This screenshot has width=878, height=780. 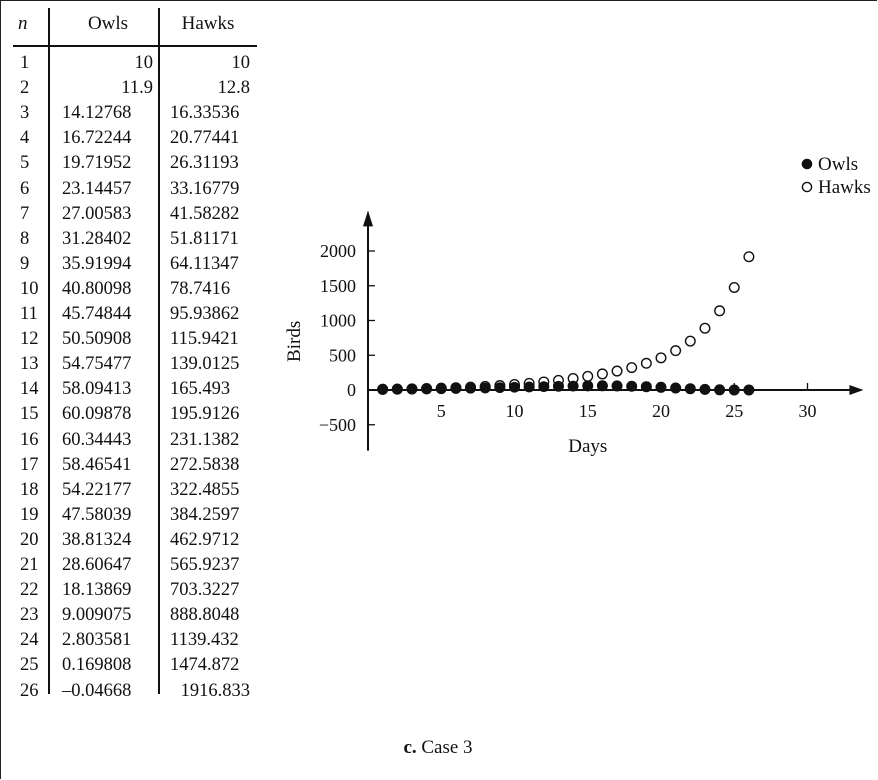 I want to click on cell-hawks: 115.9421, so click(x=204, y=339).